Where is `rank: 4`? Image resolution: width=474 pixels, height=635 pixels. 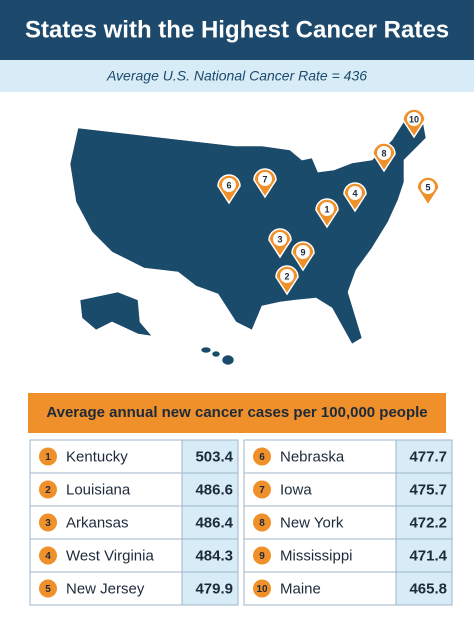 rank: 4 is located at coordinates (48, 556).